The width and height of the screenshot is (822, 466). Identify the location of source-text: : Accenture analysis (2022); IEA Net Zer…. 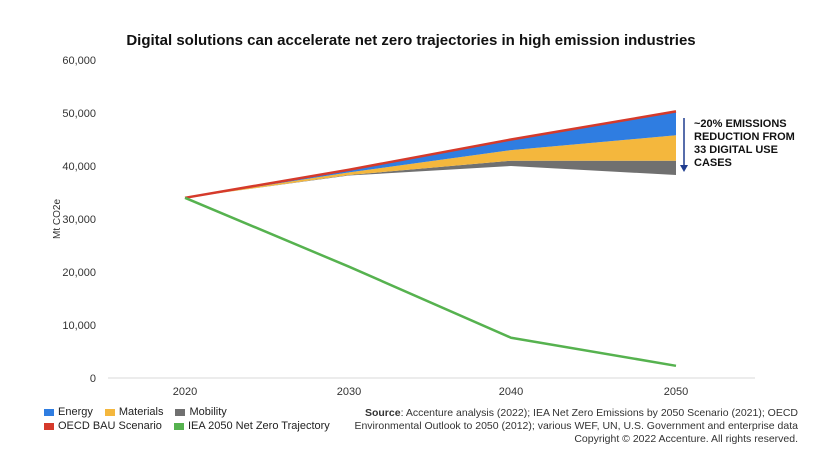
(599, 413).